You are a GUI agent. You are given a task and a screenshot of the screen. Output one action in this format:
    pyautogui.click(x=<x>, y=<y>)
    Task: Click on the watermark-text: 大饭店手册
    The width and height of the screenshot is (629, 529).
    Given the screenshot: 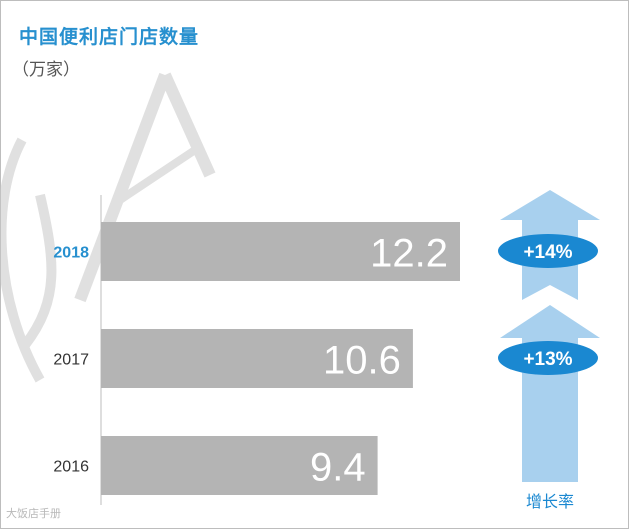 What is the action you would take?
    pyautogui.click(x=33, y=513)
    